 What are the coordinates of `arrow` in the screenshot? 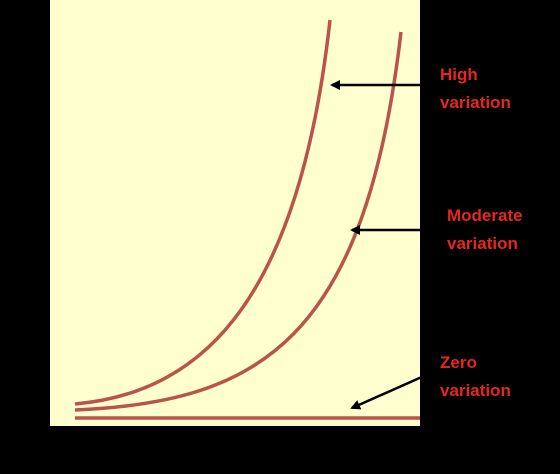 It's located at (387, 392).